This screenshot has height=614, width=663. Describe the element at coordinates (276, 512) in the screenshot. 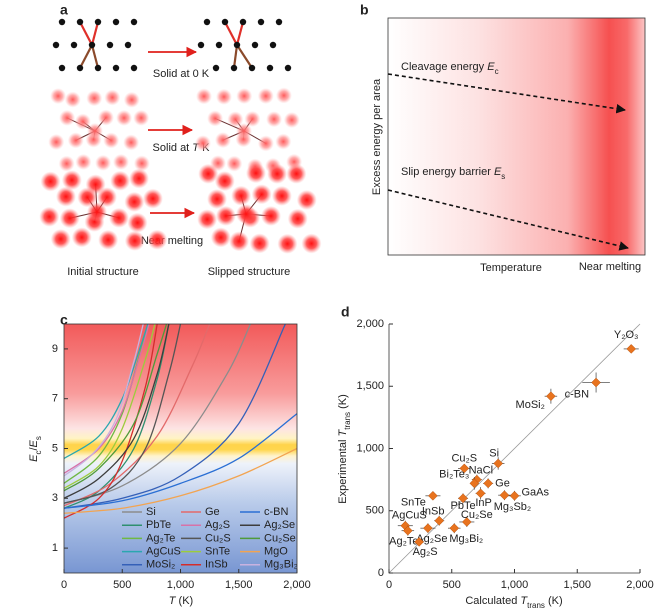

I see `legend-label: c-BN` at that location.